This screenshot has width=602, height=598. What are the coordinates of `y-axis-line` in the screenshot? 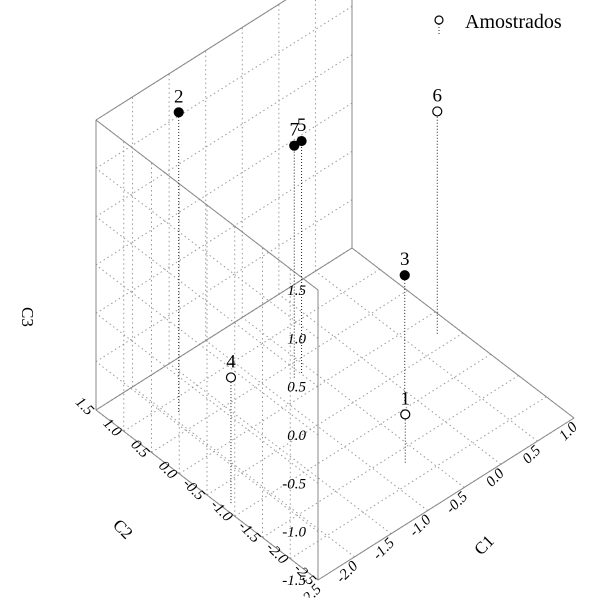 It's located at (207, 495).